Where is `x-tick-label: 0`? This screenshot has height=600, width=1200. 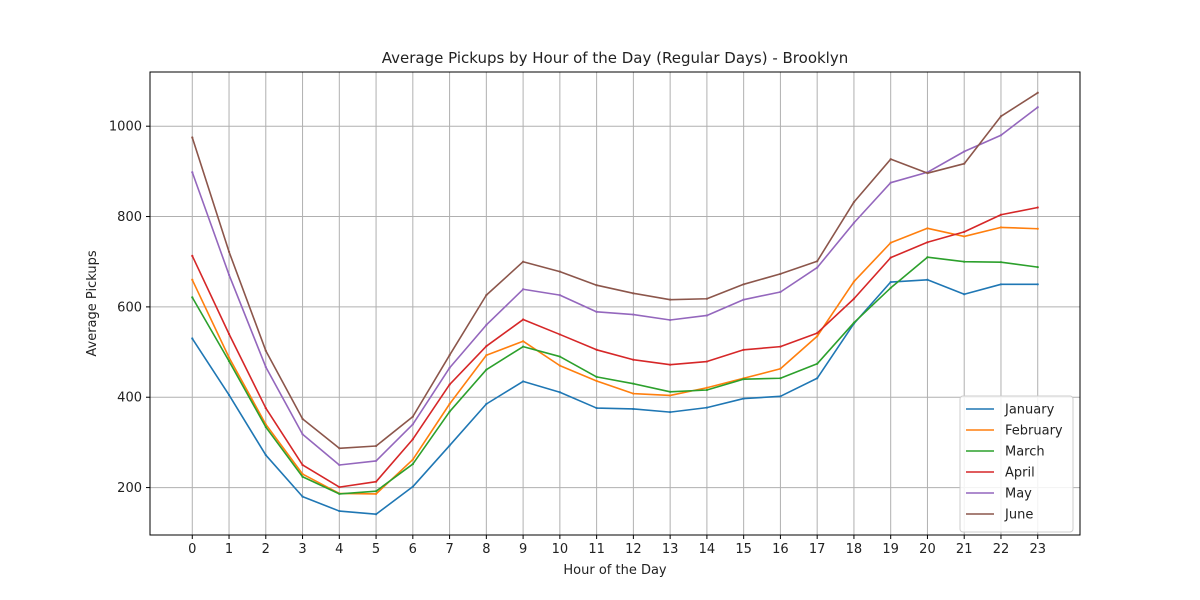
x-tick-label: 0 is located at coordinates (192, 549).